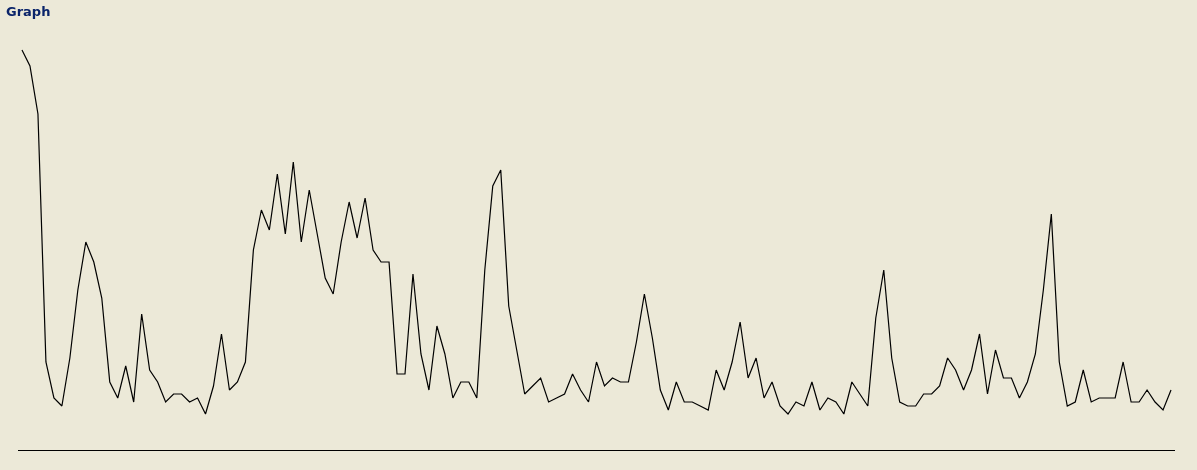  What do you see at coordinates (28, 12) in the screenshot?
I see `chart-title: Graph` at bounding box center [28, 12].